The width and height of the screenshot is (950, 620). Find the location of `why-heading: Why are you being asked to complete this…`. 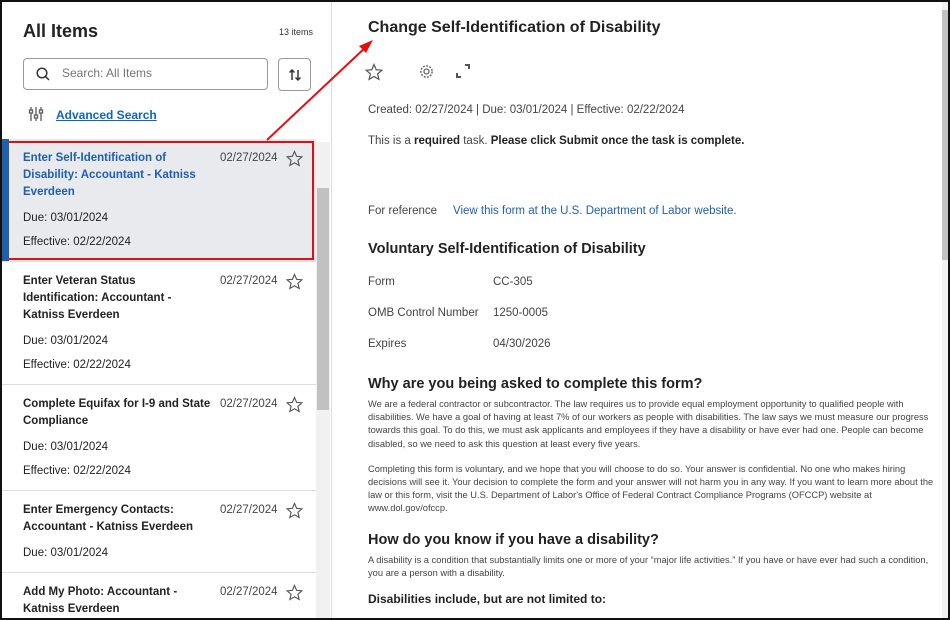

why-heading: Why are you being asked to complete this… is located at coordinates (535, 384).